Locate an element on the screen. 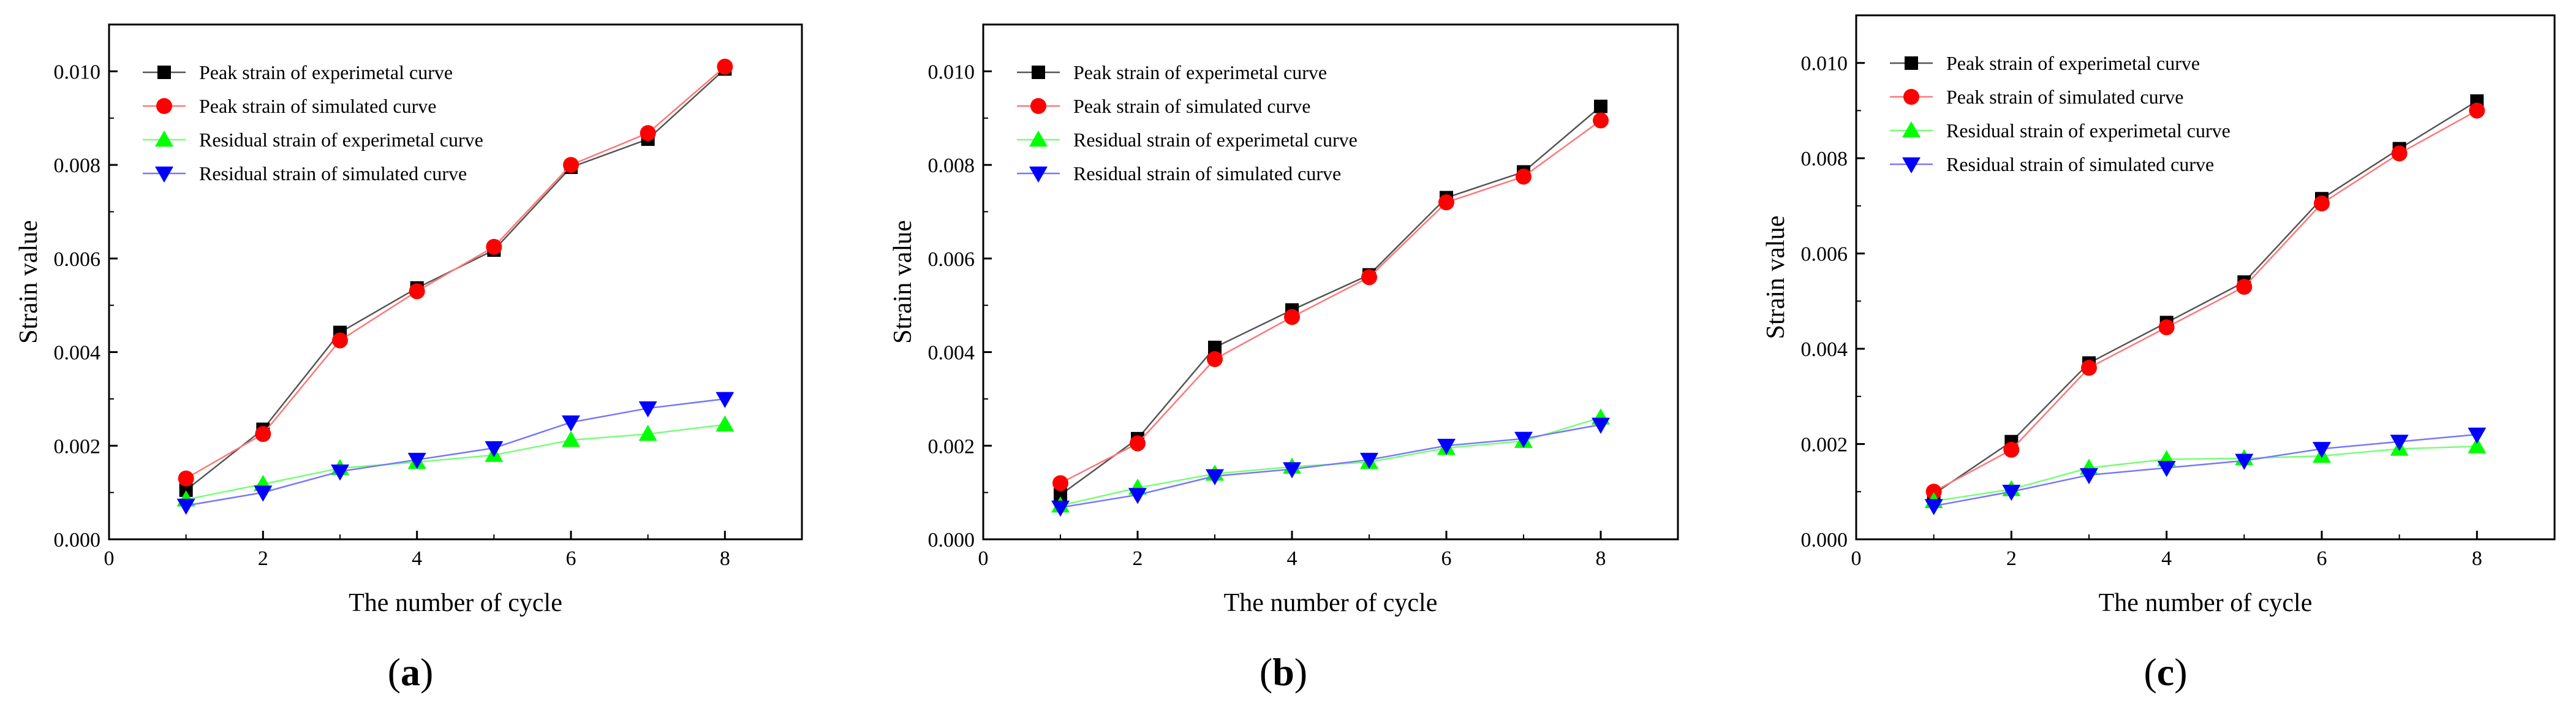  panel-label: (b) is located at coordinates (1283, 672).